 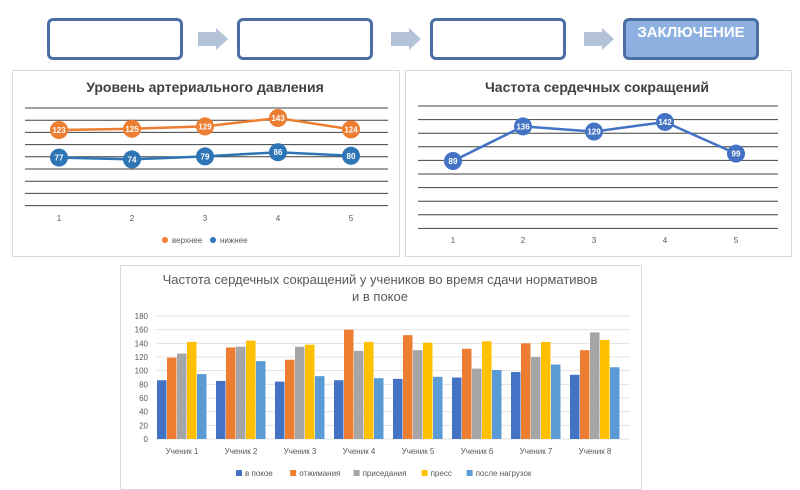 I want to click on data-label: 74, so click(x=132, y=159).